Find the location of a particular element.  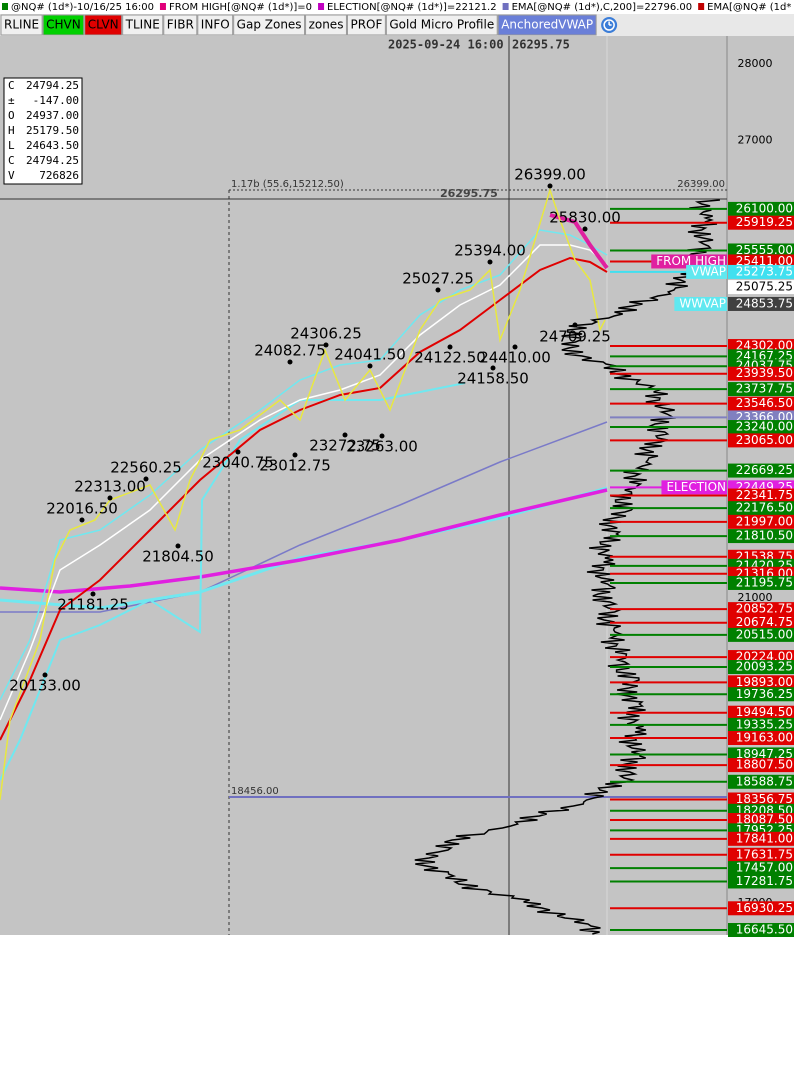

toolbar-button: Gap Zones is located at coordinates (269, 25).